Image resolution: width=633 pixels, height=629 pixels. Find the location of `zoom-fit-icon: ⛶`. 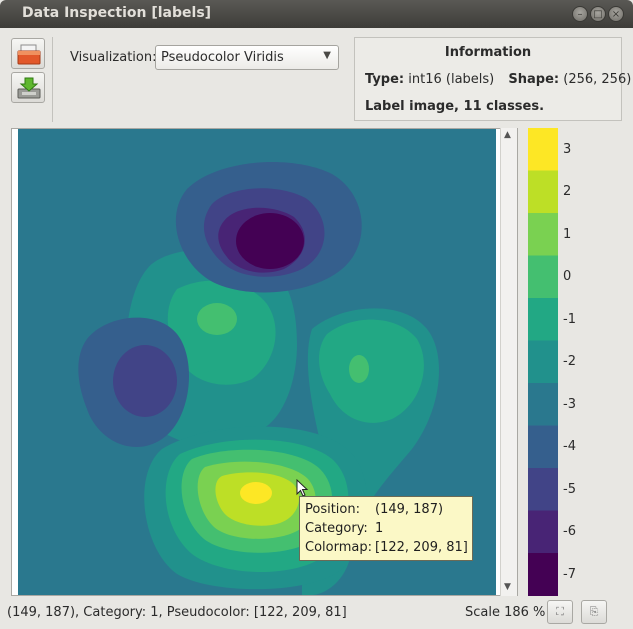

zoom-fit-icon: ⛶ is located at coordinates (560, 611).